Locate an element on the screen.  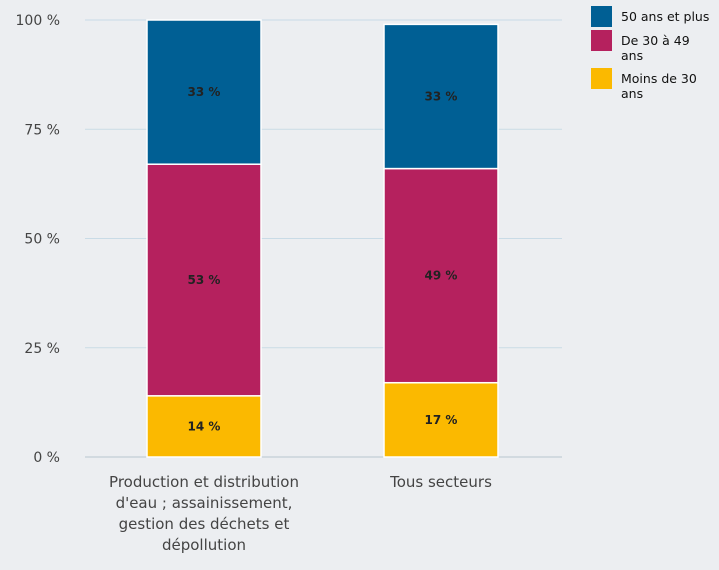
x-tick-label: dépollution is located at coordinates (204, 545).